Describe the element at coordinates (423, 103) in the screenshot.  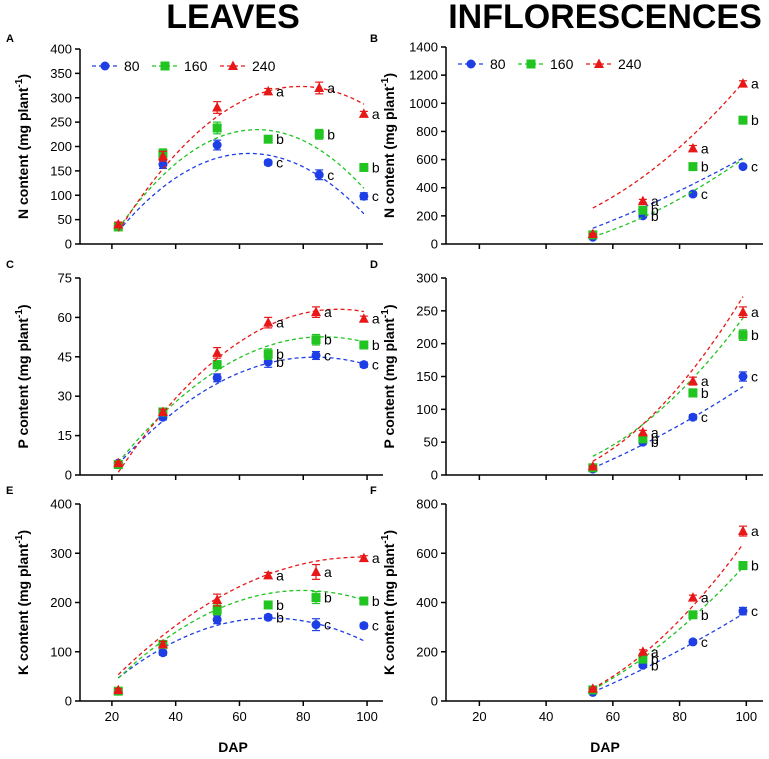
I see `y-tick-label: 1000` at that location.